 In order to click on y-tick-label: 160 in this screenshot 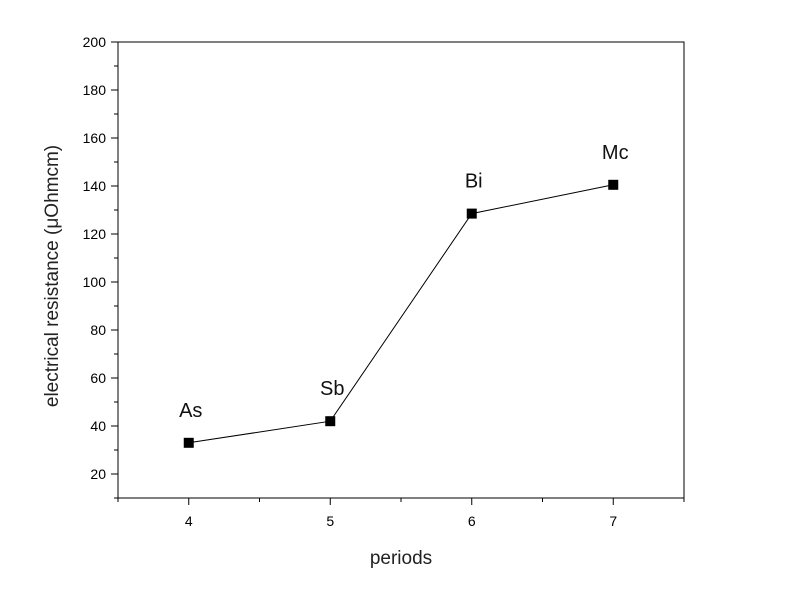, I will do `click(95, 138)`.